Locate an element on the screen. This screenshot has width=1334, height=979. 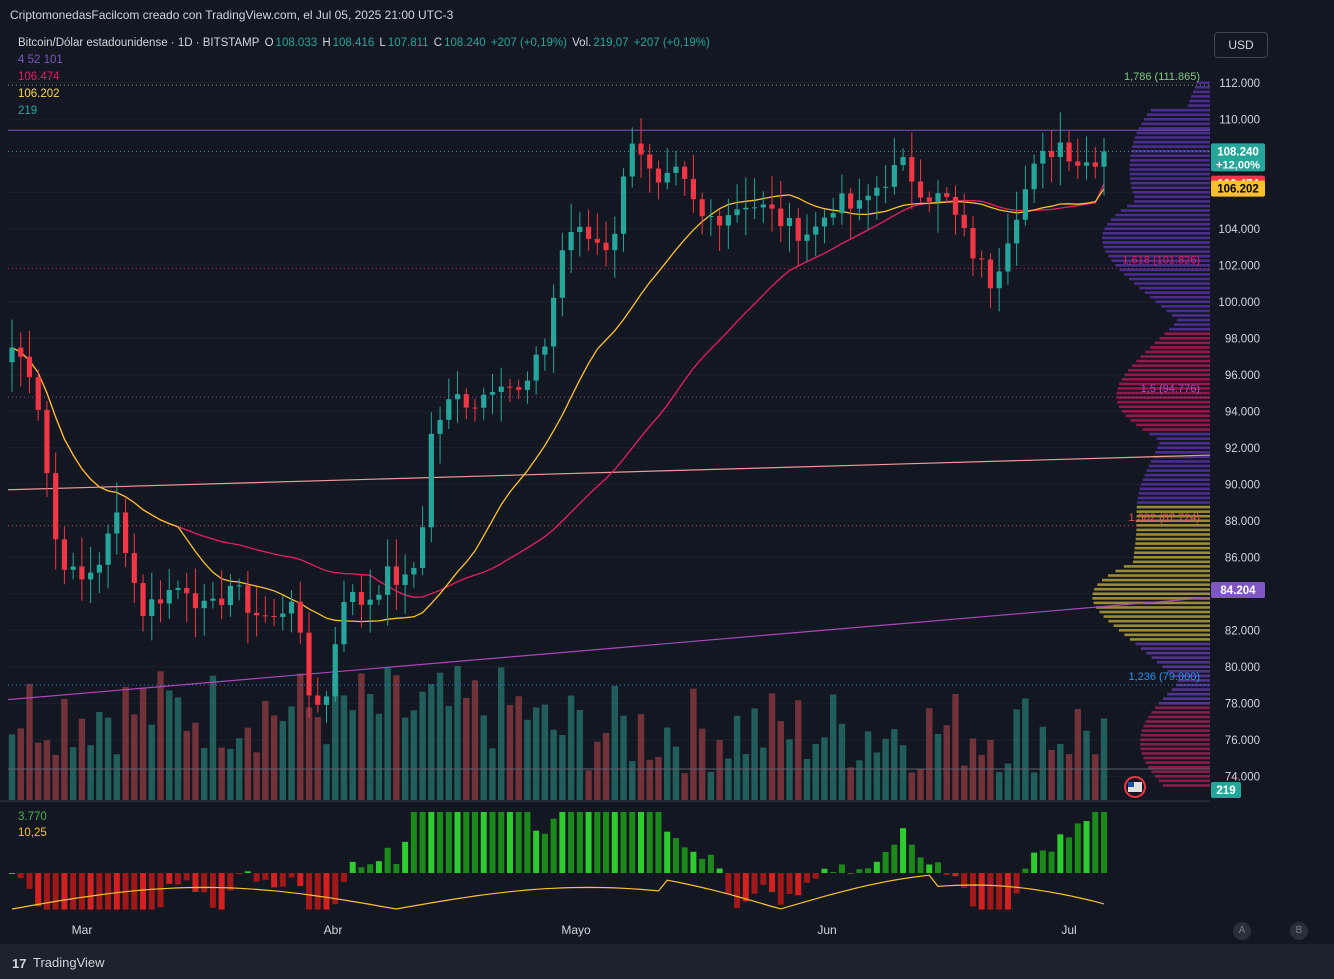
currency-button: USD is located at coordinates (1241, 45).